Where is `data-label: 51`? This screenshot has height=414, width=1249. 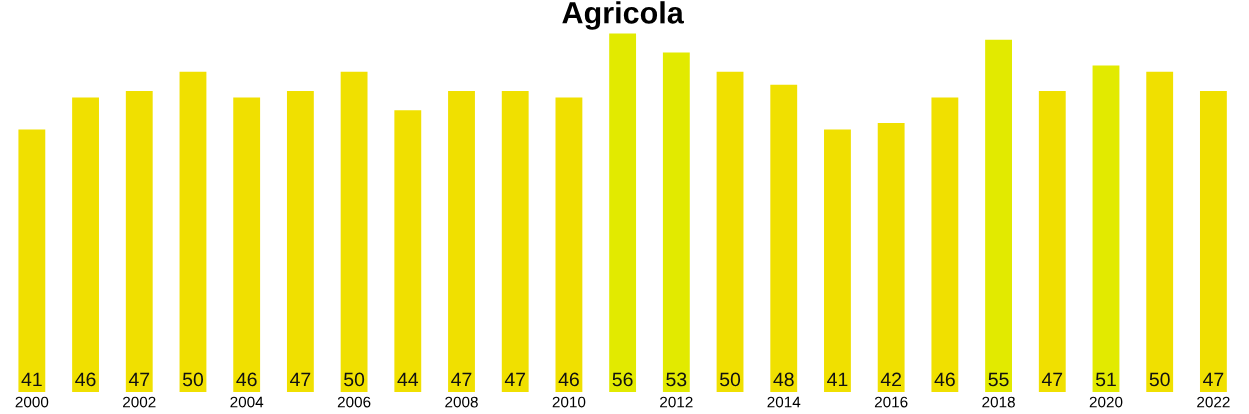
data-label: 51 is located at coordinates (1105, 379).